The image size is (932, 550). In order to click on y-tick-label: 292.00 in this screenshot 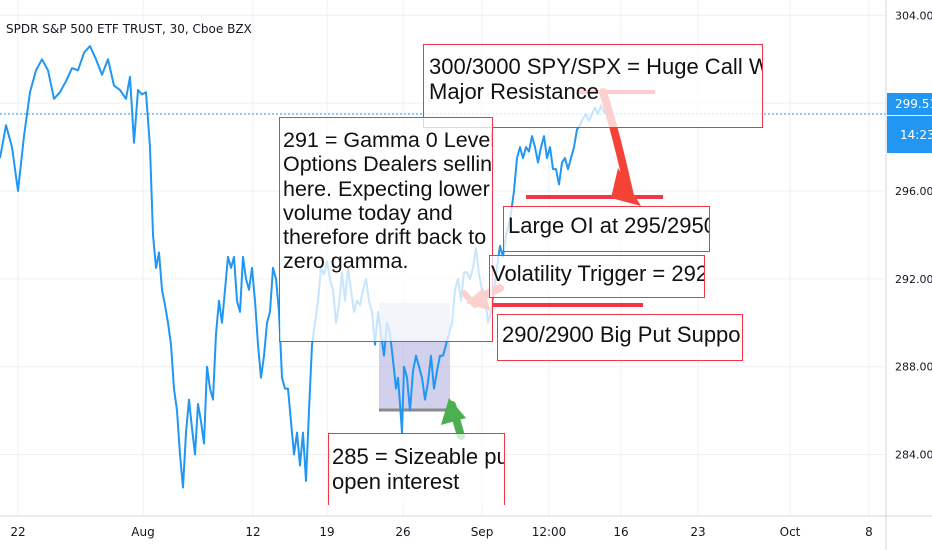, I will do `click(913, 279)`.